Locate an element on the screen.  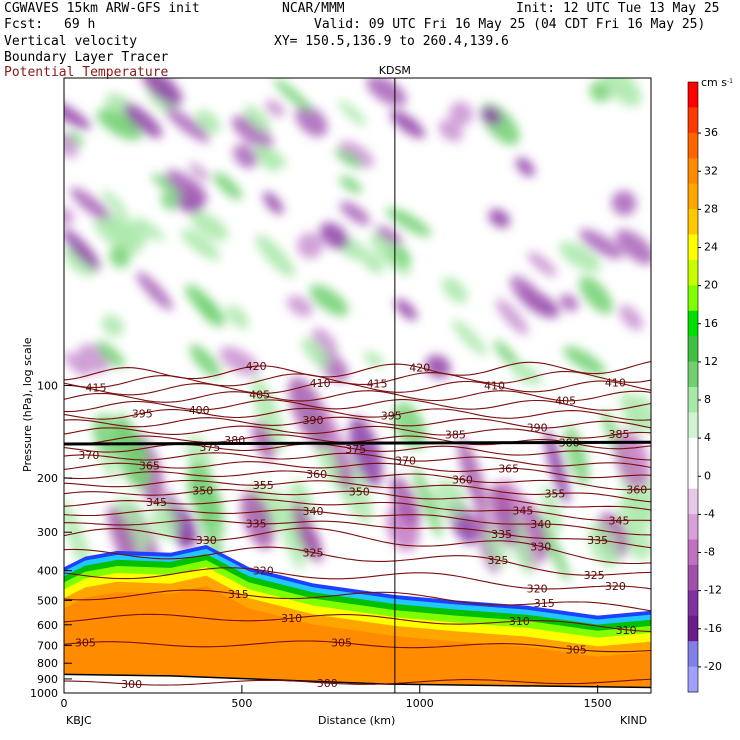
start-station: KBJC is located at coordinates (79, 720).